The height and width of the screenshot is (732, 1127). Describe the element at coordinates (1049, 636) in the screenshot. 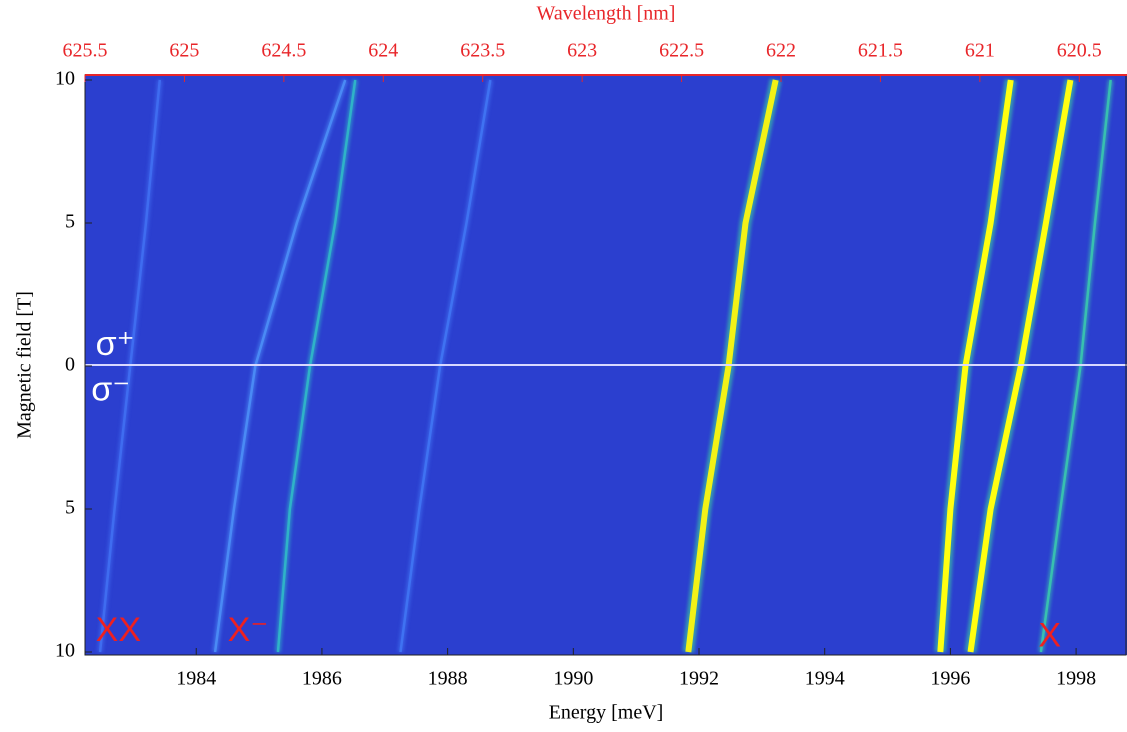

I see `annotation: X` at that location.